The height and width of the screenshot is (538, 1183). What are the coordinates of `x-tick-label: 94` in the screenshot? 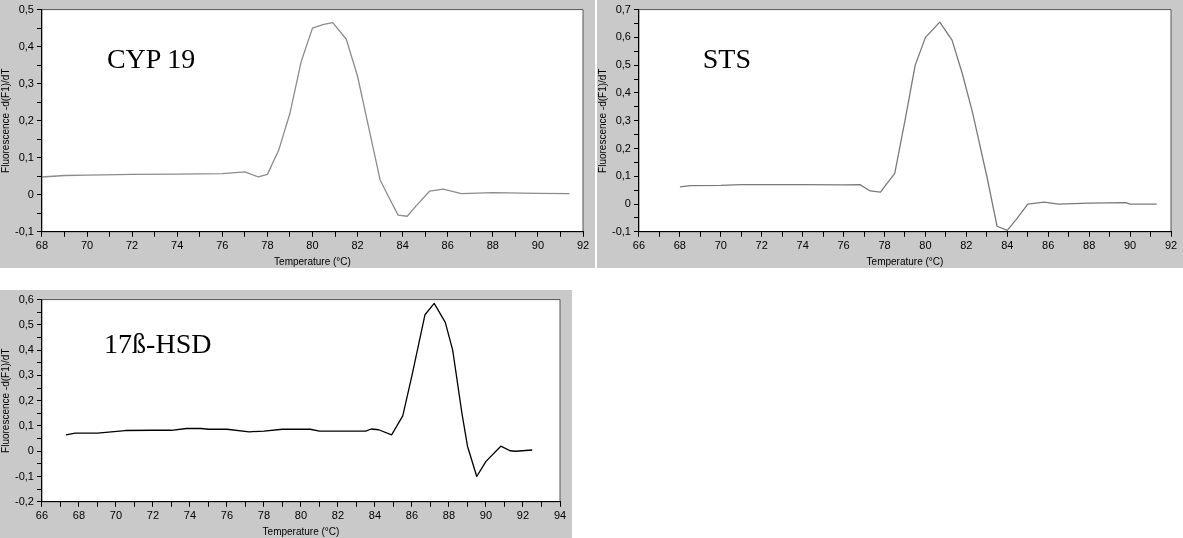 It's located at (560, 515).